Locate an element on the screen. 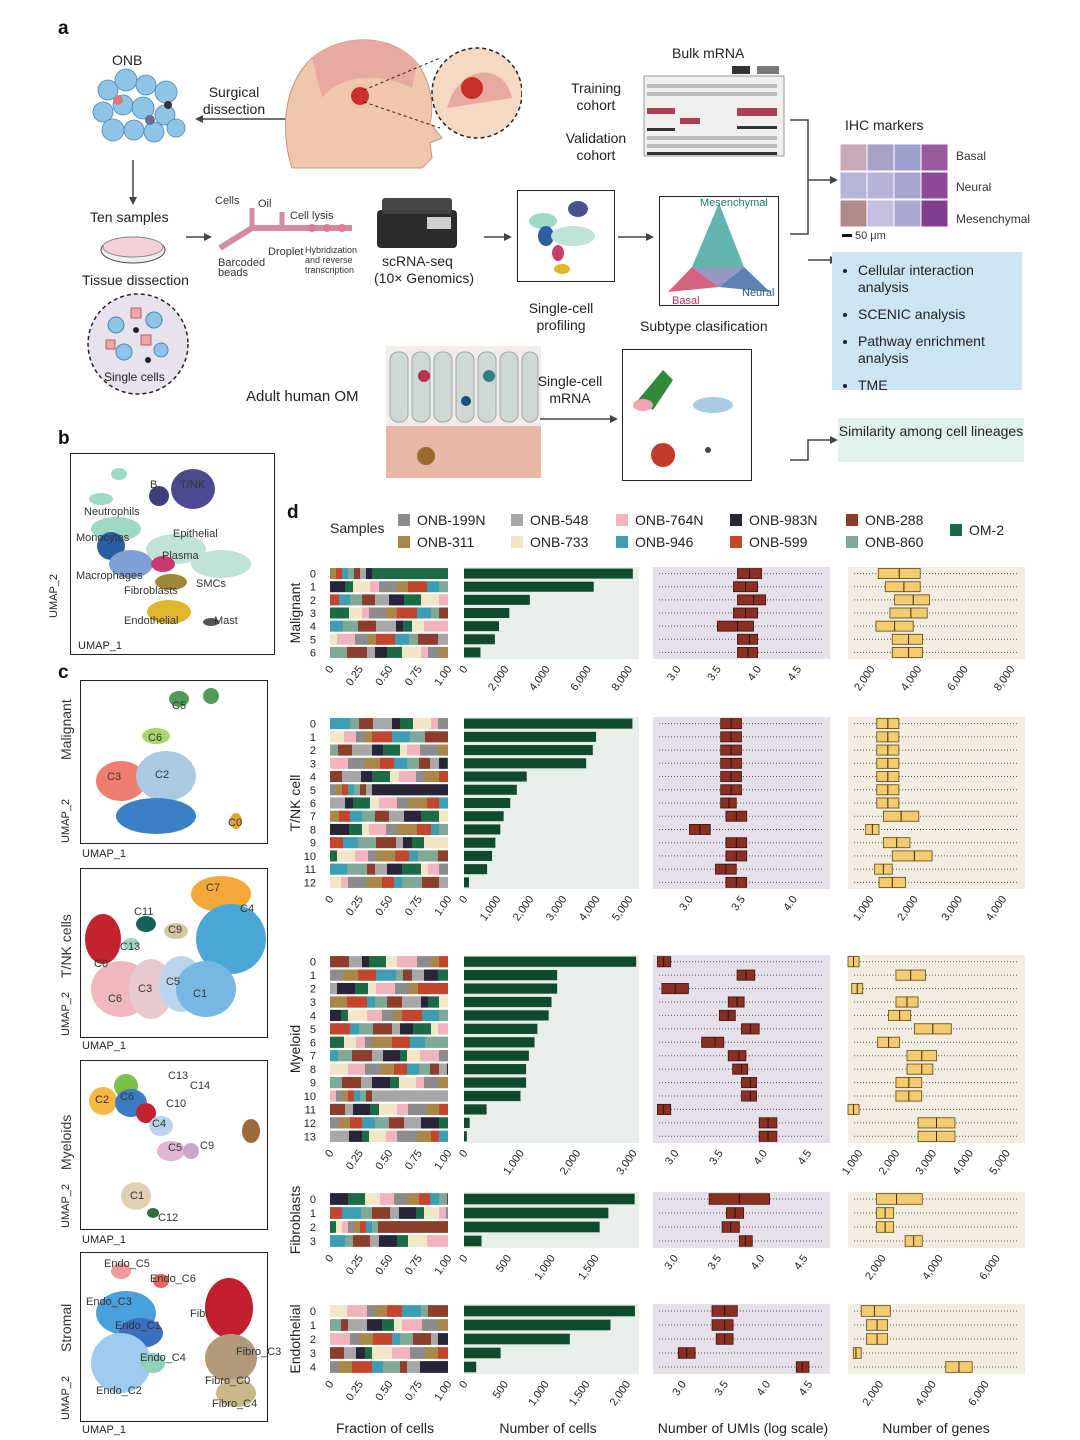 Image resolution: width=1080 pixels, height=1440 pixels. panel-d-letter: d is located at coordinates (293, 512).